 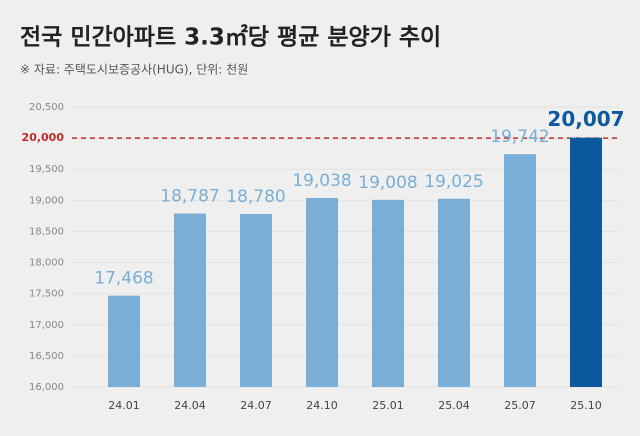 What do you see at coordinates (46, 294) in the screenshot?
I see `y-tick-label: 17,500` at bounding box center [46, 294].